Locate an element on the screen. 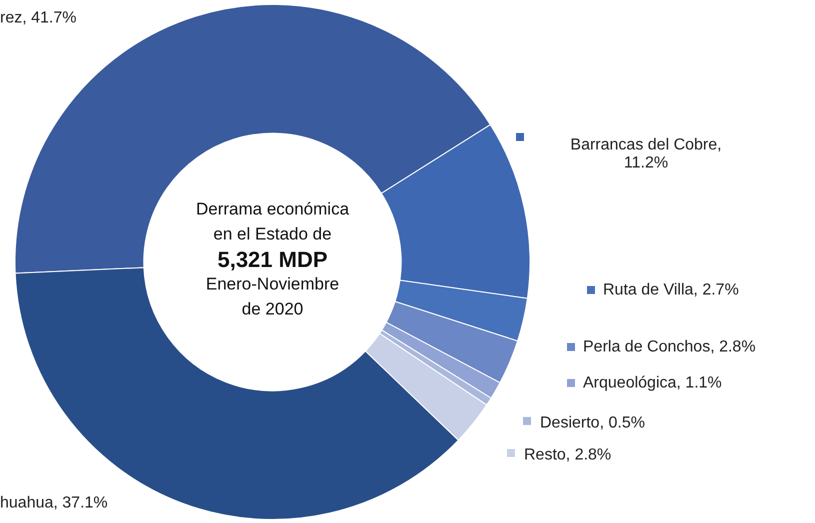  text: 5,321 MDP is located at coordinates (272, 259).